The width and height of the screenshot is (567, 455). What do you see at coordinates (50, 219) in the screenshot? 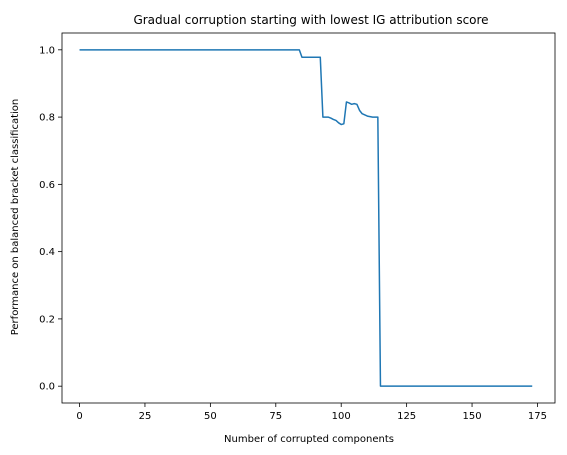
I see `y-axis: 0.0 0.2 0.4 0.6 0.8 1.0` at bounding box center [50, 219].